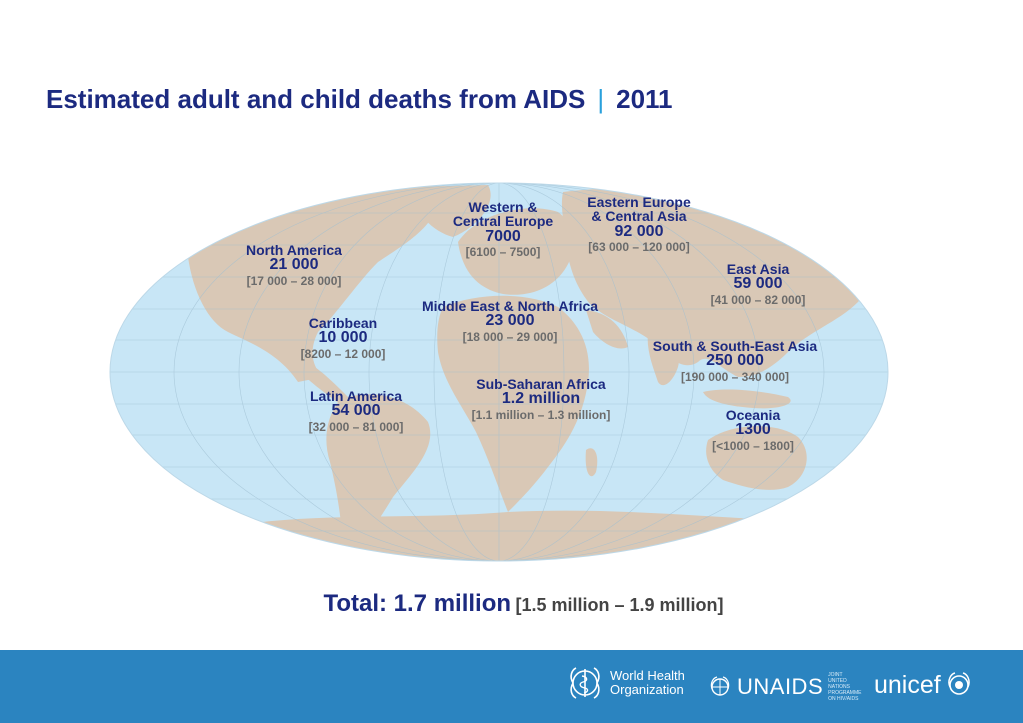 The image size is (1023, 723). Describe the element at coordinates (753, 415) in the screenshot. I see `region-name: Oceania` at that location.